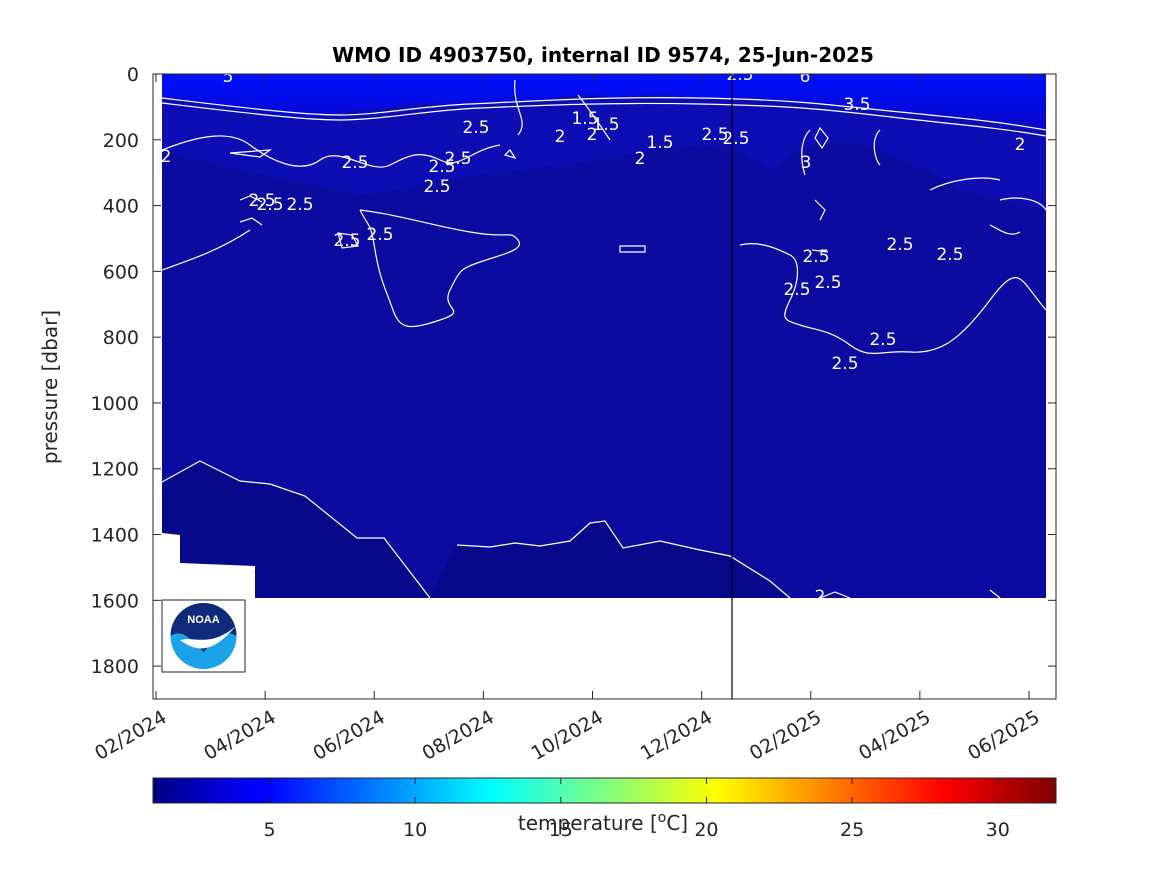 The image size is (1167, 875). Describe the element at coordinates (603, 822) in the screenshot. I see `colorbar-label: temperature [oC]` at that location.